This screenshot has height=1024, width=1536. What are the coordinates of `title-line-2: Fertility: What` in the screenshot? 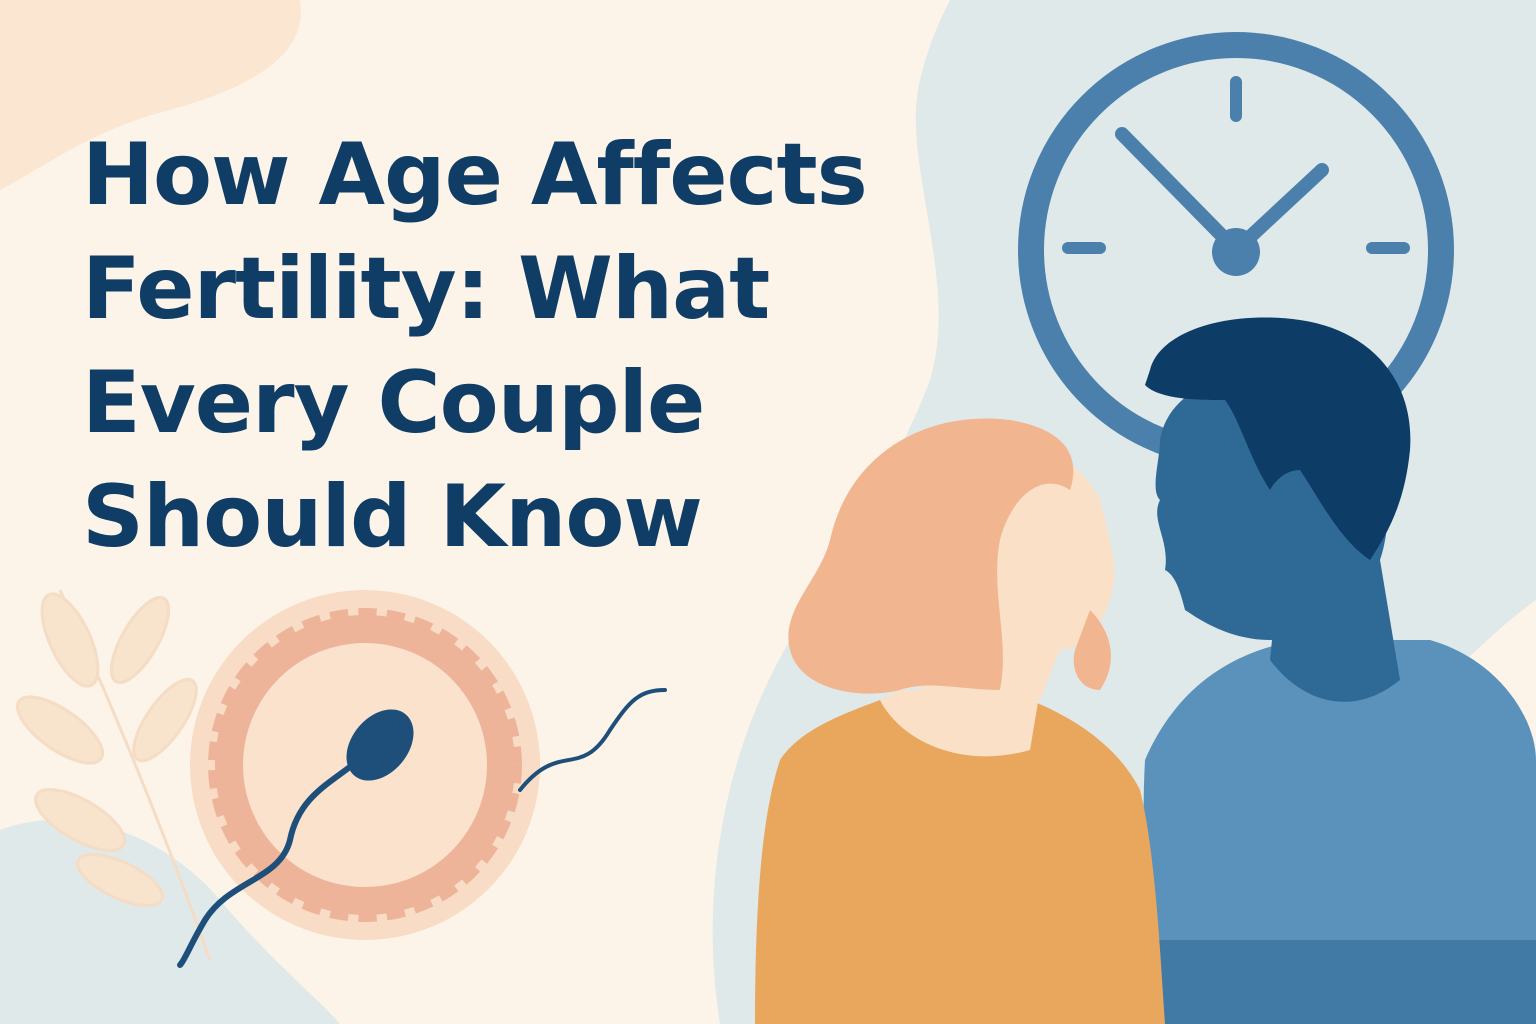 It's located at (426, 289).